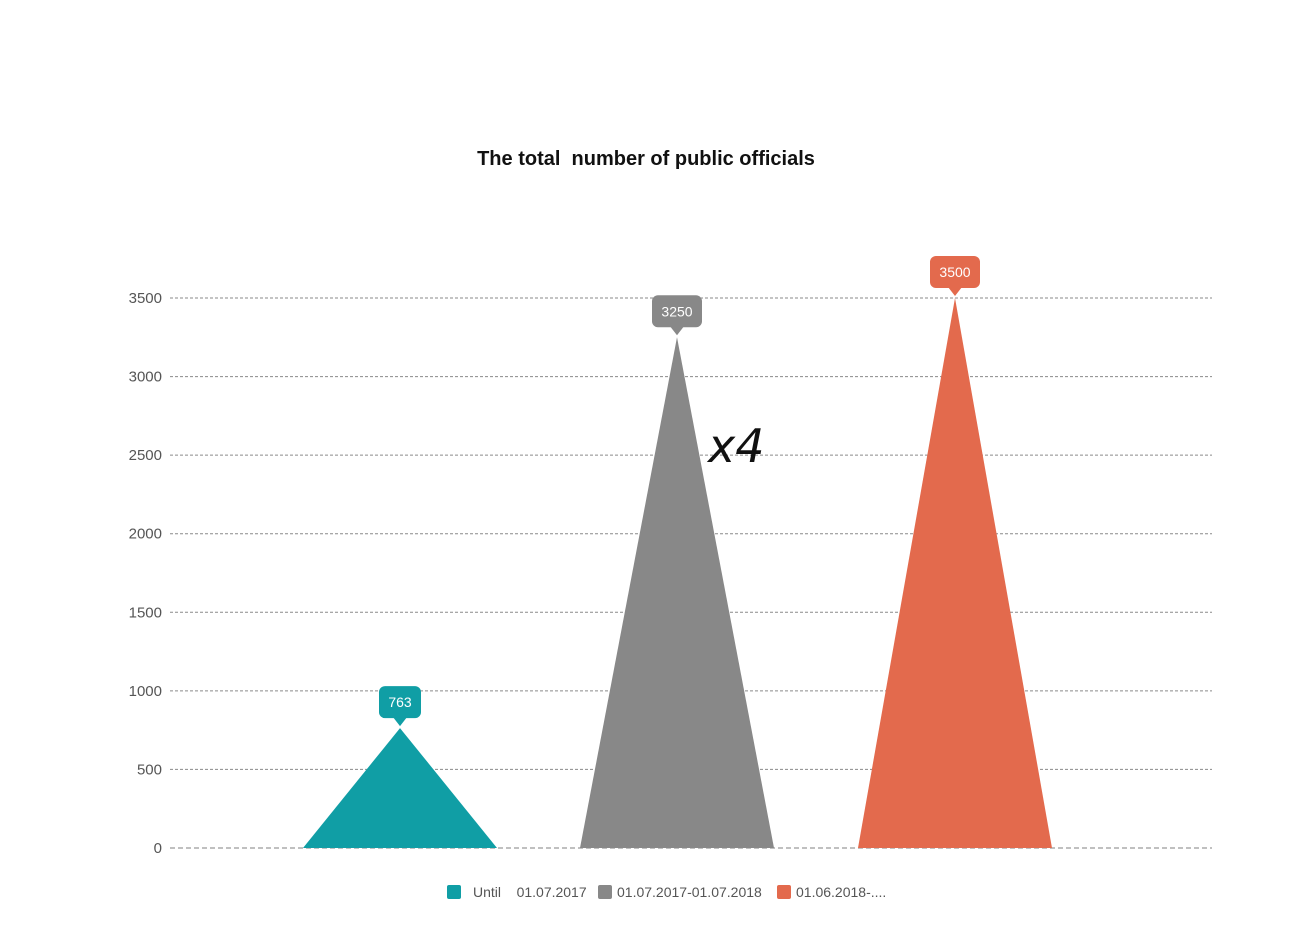  I want to click on legend-label: 01.07.2017-01.07.2018, so click(689, 892).